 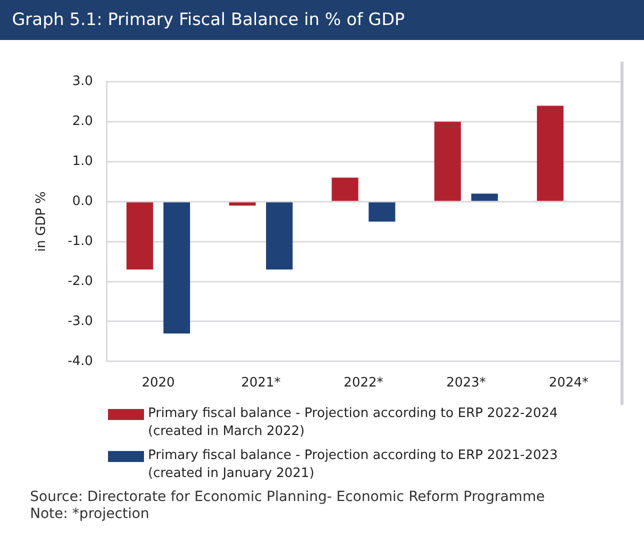 What do you see at coordinates (322, 20) in the screenshot?
I see `chart-title: Graph 5.1: Primary Fiscal Balance in % of GDP` at bounding box center [322, 20].